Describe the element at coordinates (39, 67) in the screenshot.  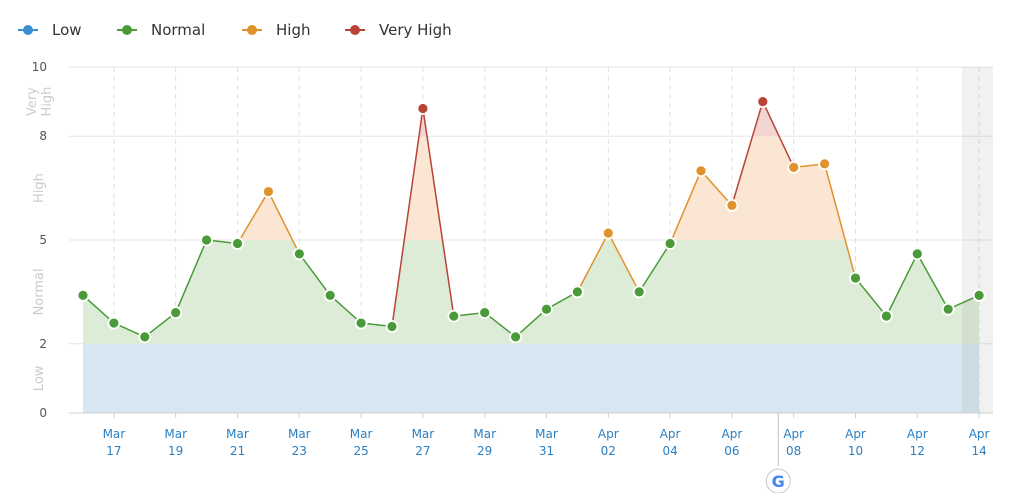
I see `y-tick-label: 10` at that location.